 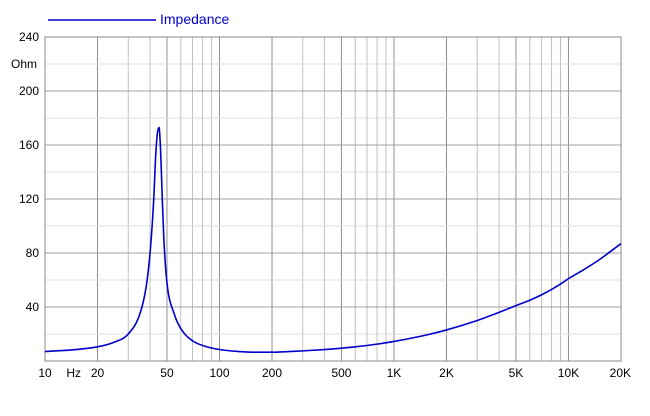 I want to click on x-tick-label: 10K, so click(x=568, y=373).